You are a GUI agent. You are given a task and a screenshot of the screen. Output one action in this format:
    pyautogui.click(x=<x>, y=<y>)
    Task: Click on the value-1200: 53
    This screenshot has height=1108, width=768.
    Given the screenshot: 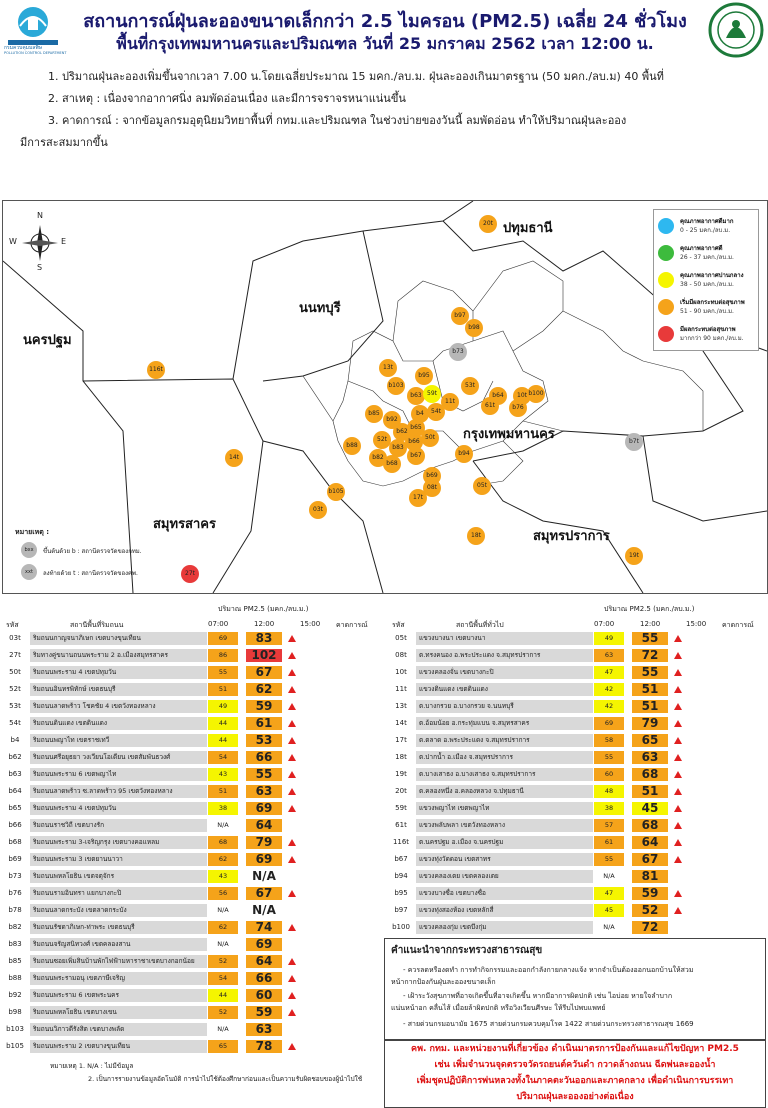 What is the action you would take?
    pyautogui.click(x=264, y=740)
    